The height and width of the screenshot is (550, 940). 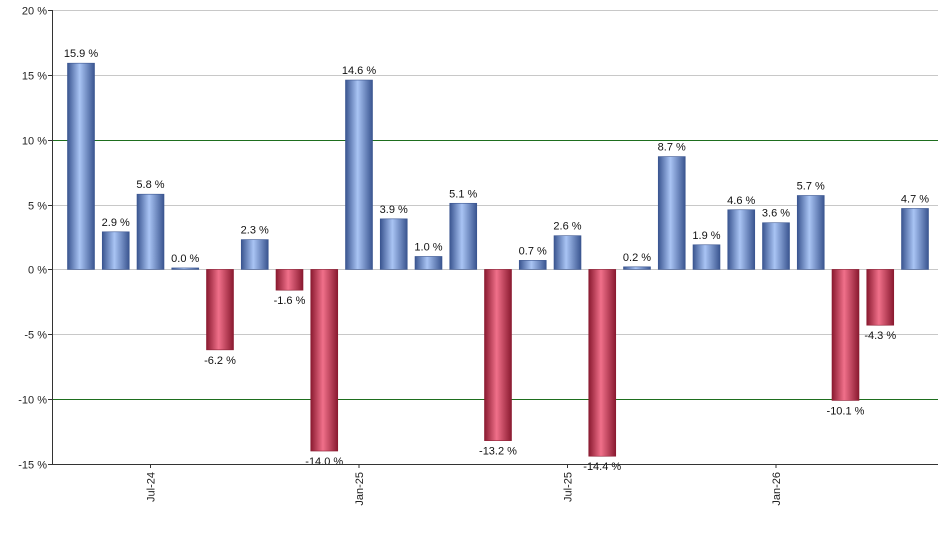 What do you see at coordinates (290, 301) in the screenshot?
I see `data-label-6: -1.6 %` at bounding box center [290, 301].